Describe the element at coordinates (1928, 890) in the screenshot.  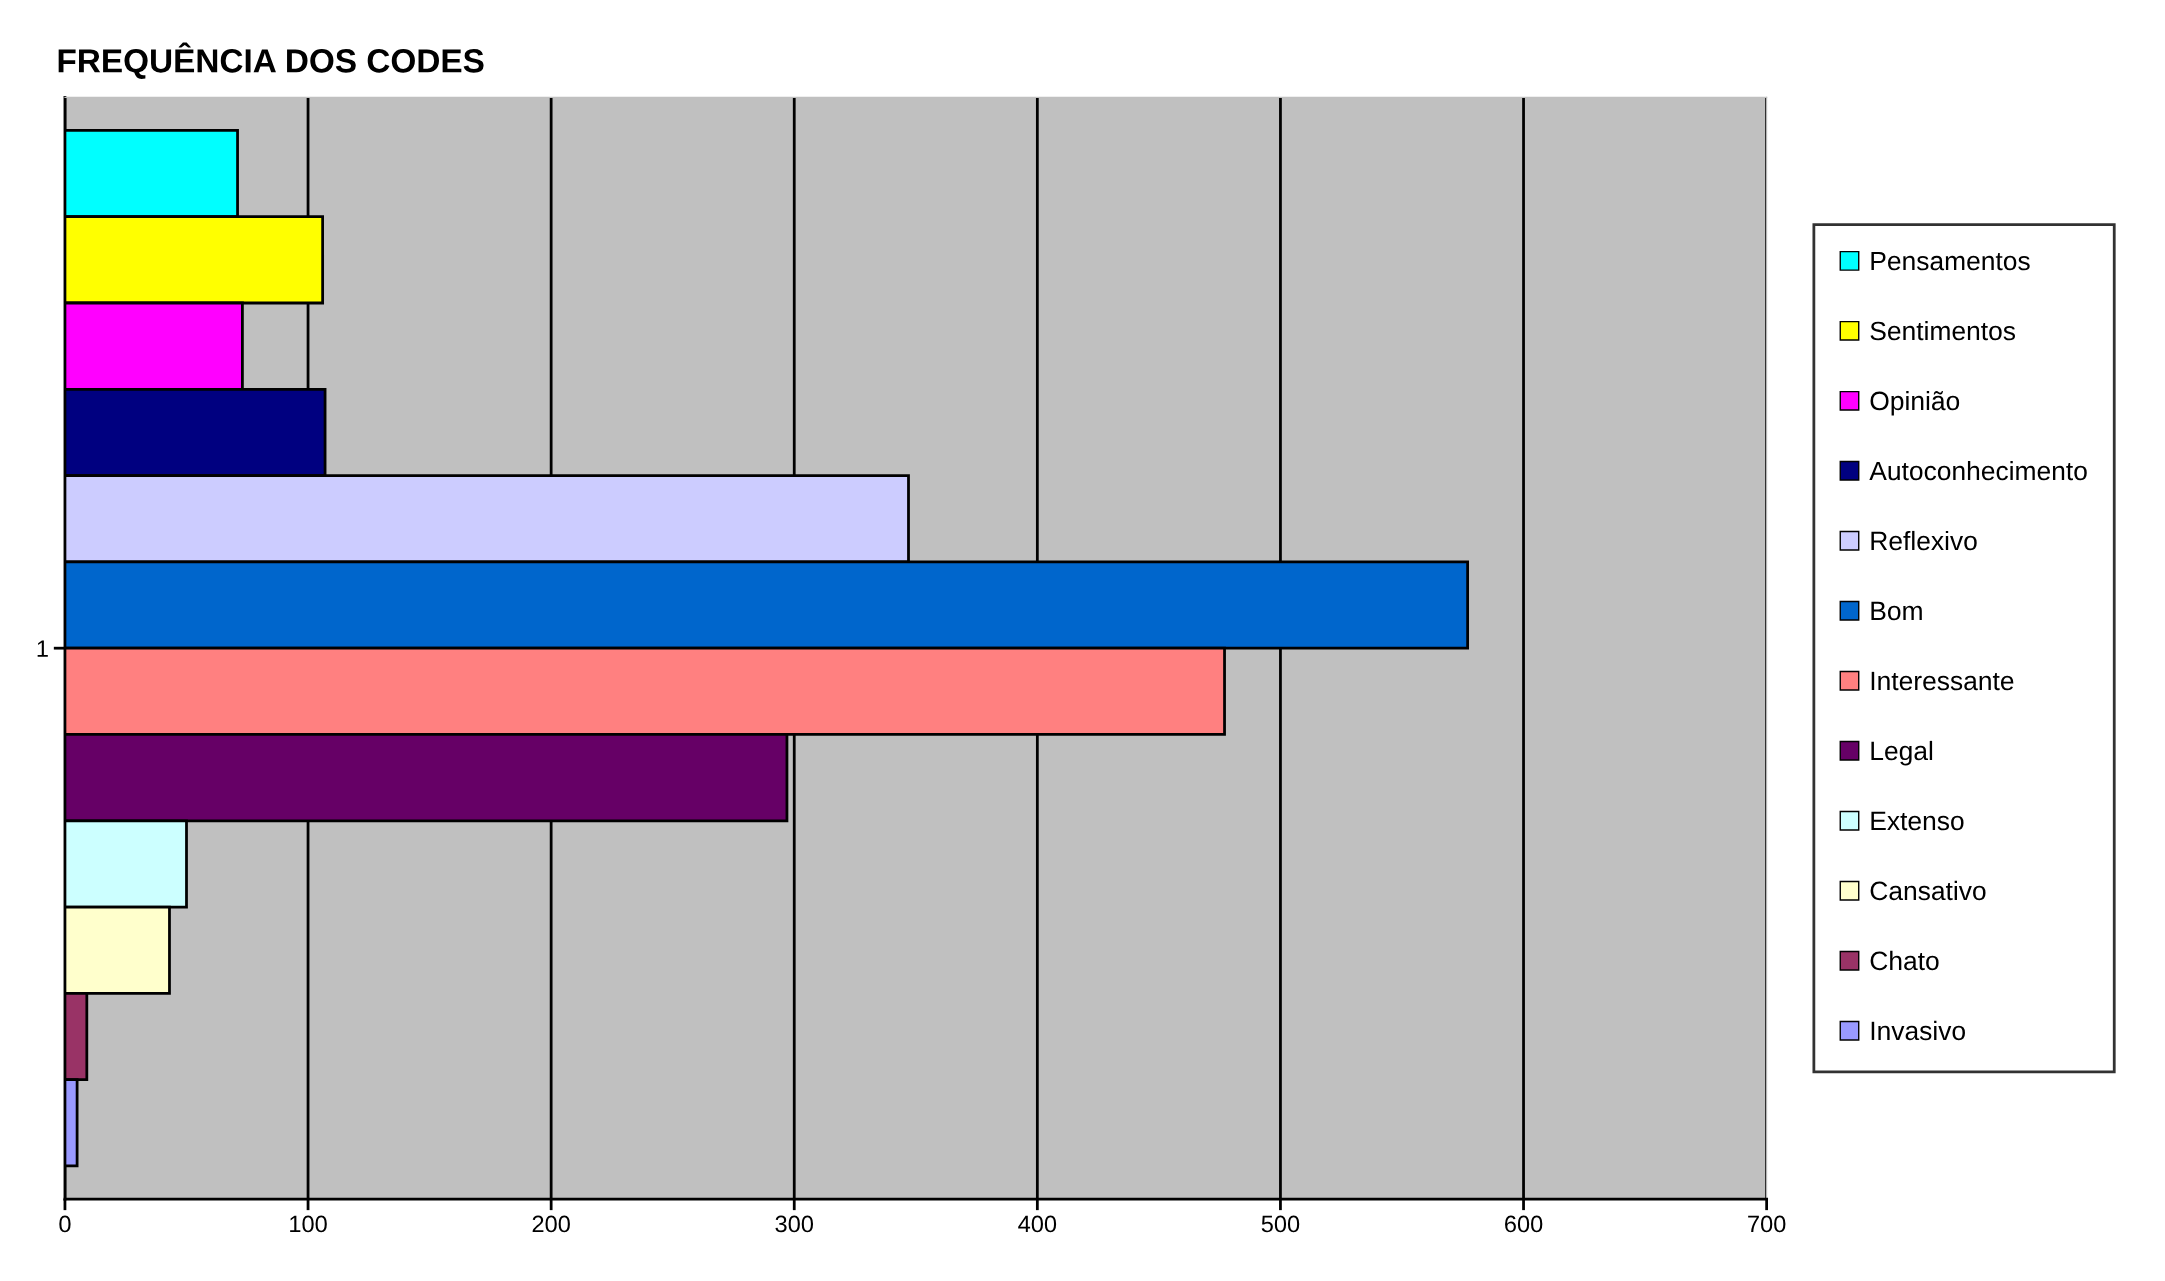
I see `legend-label: Cansativo` at that location.